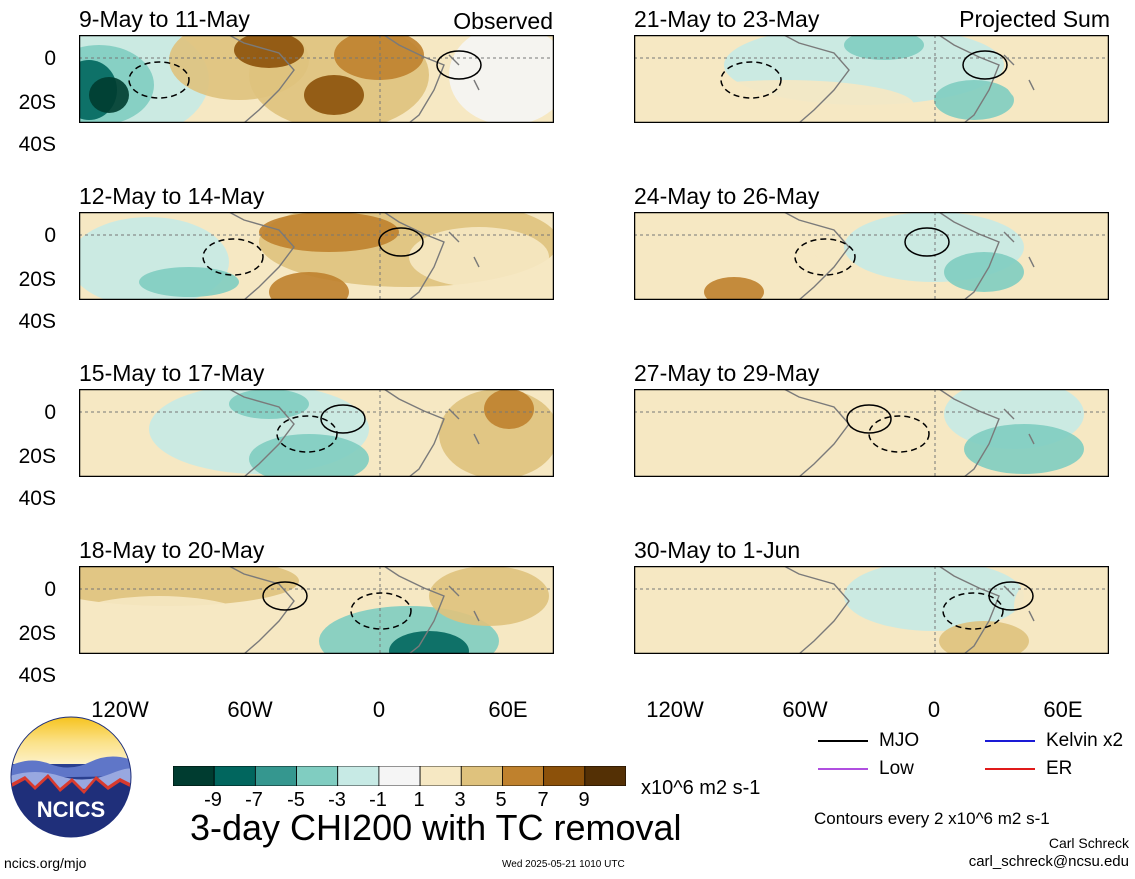 The width and height of the screenshot is (1135, 879). I want to click on panel-tag-observed: Observed, so click(503, 21).